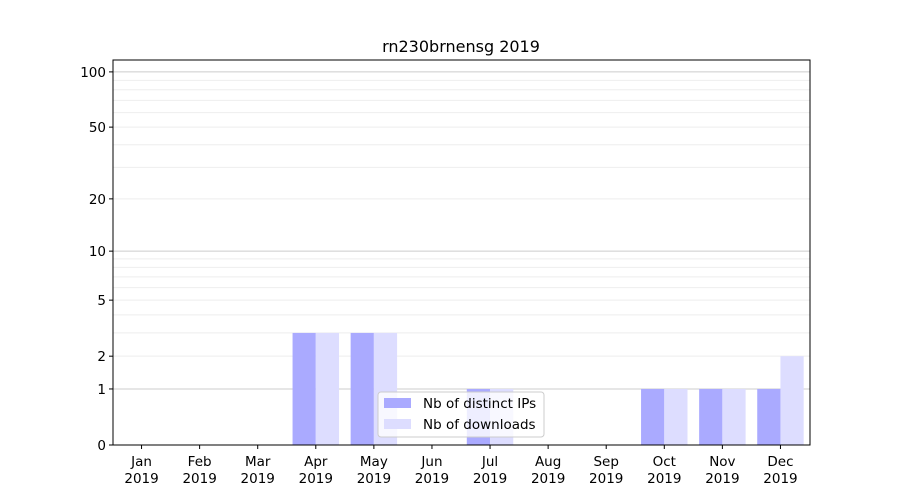 This screenshot has width=900, height=500. I want to click on x-tick-label-month: Sep, so click(605, 462).